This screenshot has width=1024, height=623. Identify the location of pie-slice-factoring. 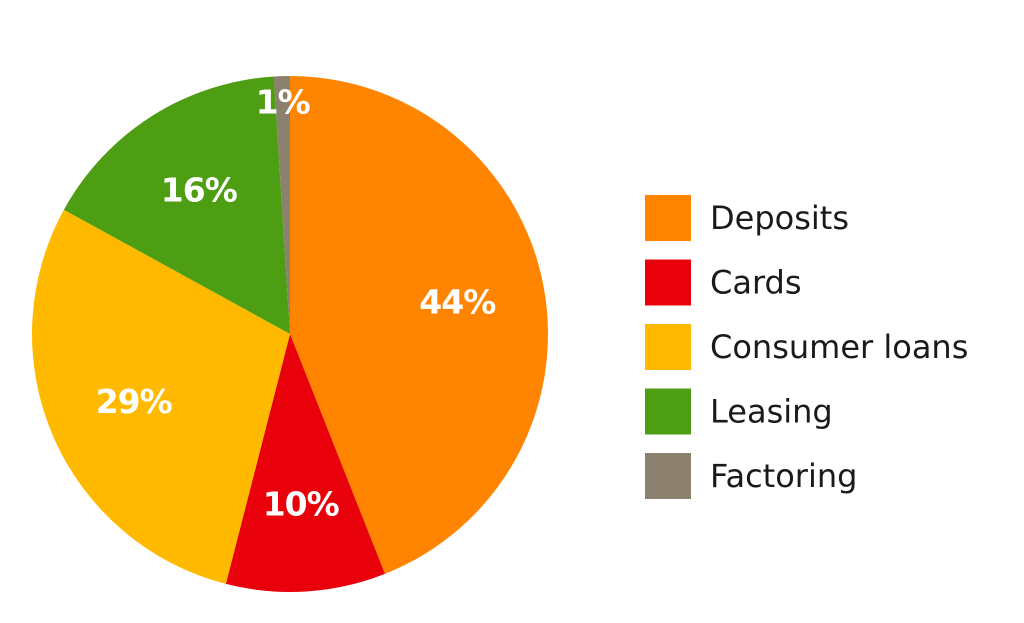
(281, 205).